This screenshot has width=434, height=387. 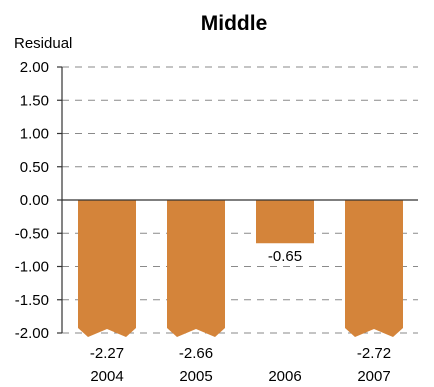 What do you see at coordinates (32, 233) in the screenshot?
I see `y-tick-label: -0.50` at bounding box center [32, 233].